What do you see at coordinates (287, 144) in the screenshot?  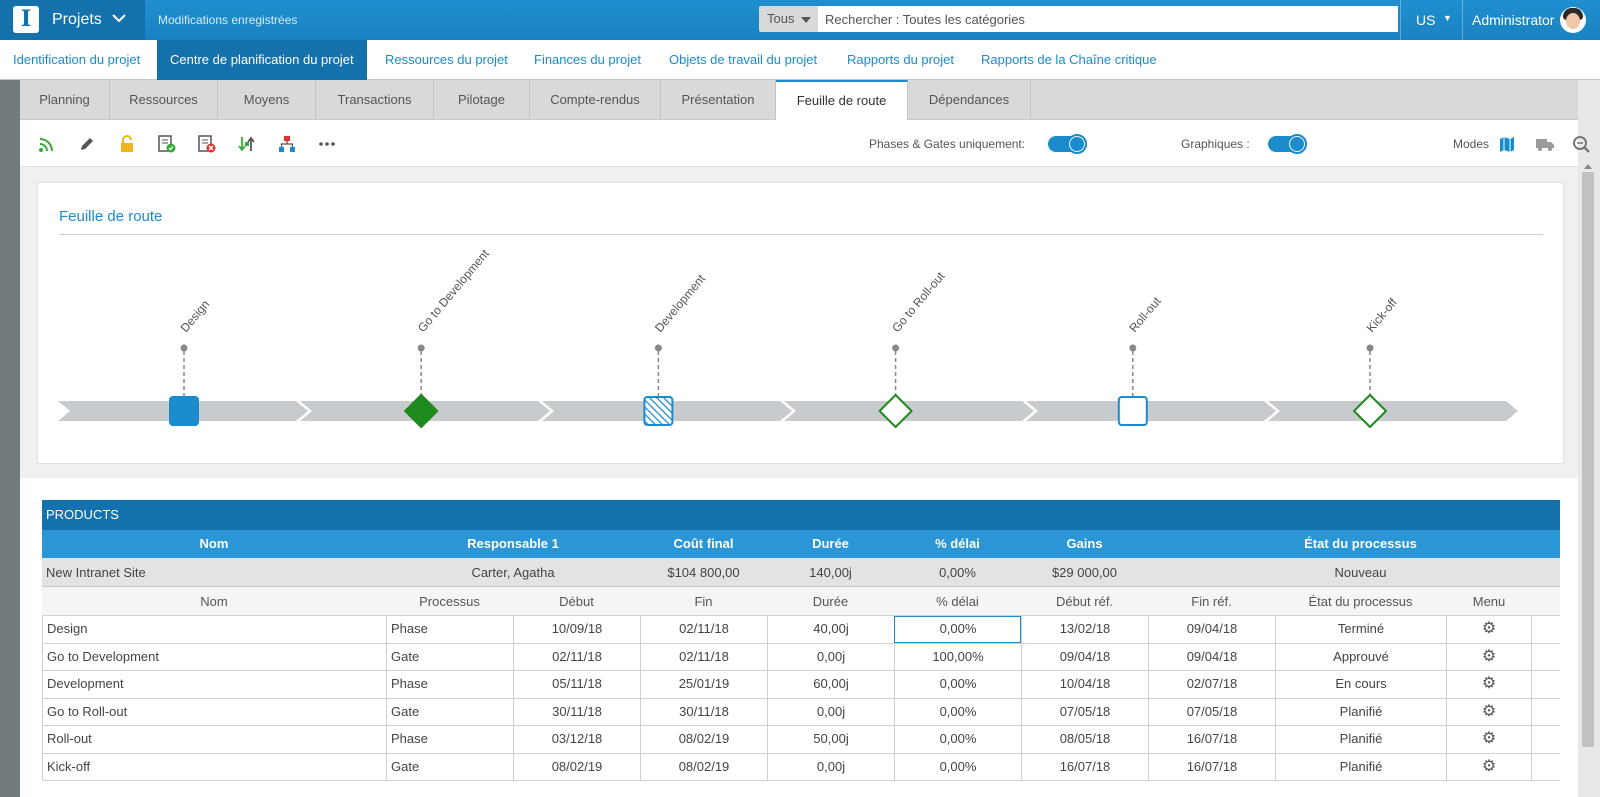 I see `hierarchy-icon` at bounding box center [287, 144].